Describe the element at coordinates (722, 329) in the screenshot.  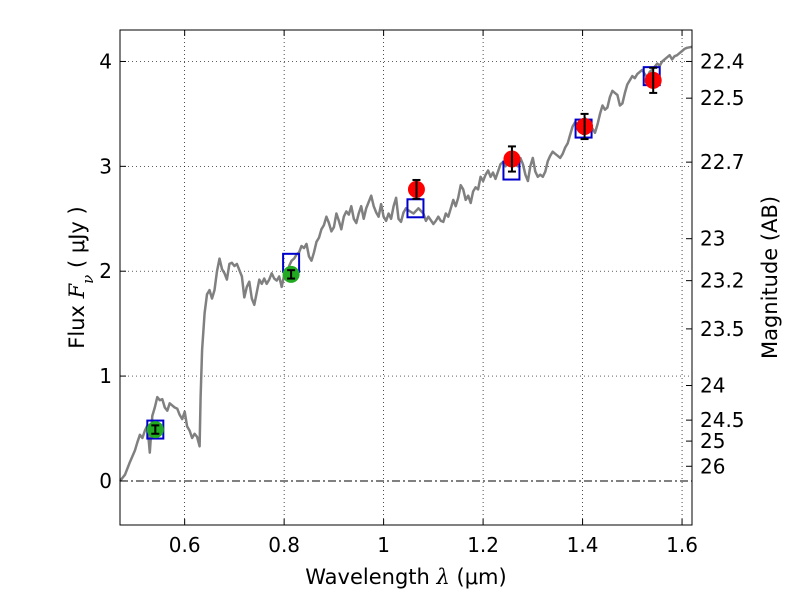
I see `magnitude-tick-label-5: 23.5` at that location.